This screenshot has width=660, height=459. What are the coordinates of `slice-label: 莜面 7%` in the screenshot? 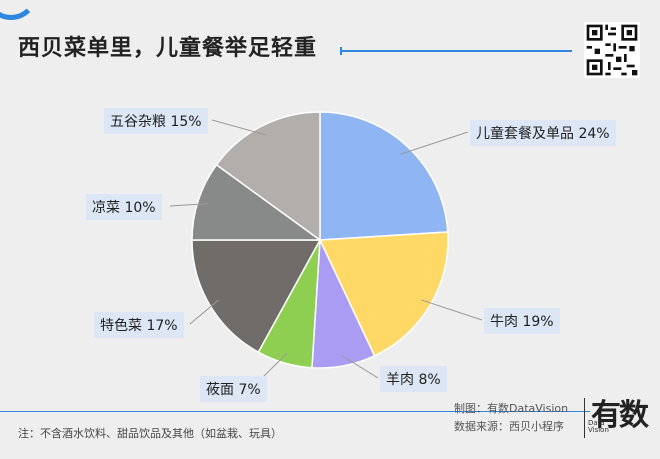 It's located at (233, 389).